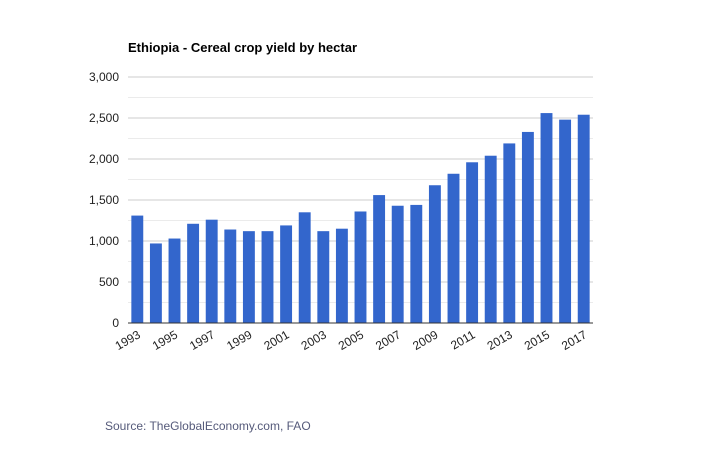  What do you see at coordinates (208, 426) in the screenshot?
I see `source-note: Source: TheGlobalEconomy.com, FAO` at bounding box center [208, 426].